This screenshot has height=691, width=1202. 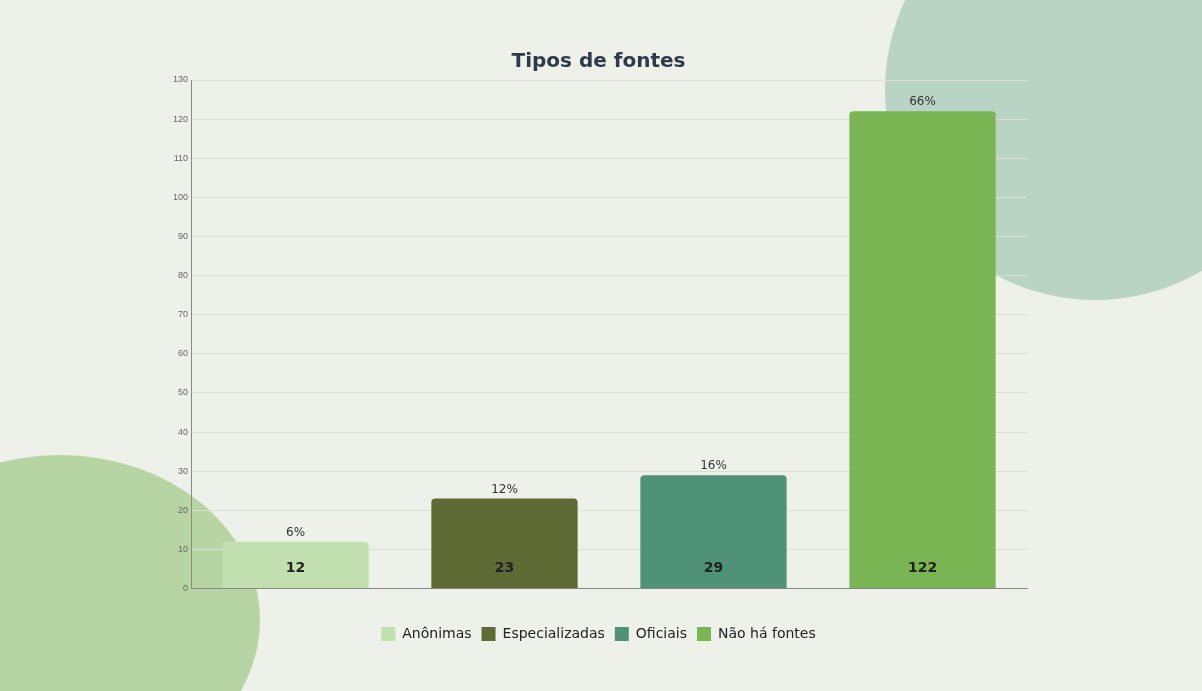 I want to click on data-label: 23, so click(x=504, y=566).